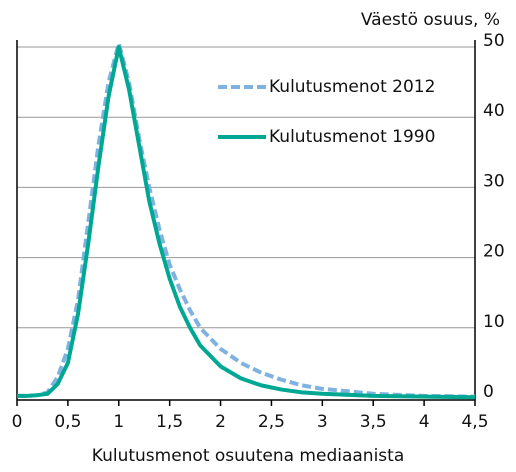 The image size is (516, 472). What do you see at coordinates (169, 422) in the screenshot?
I see `x-tick-label: 1,5` at bounding box center [169, 422].